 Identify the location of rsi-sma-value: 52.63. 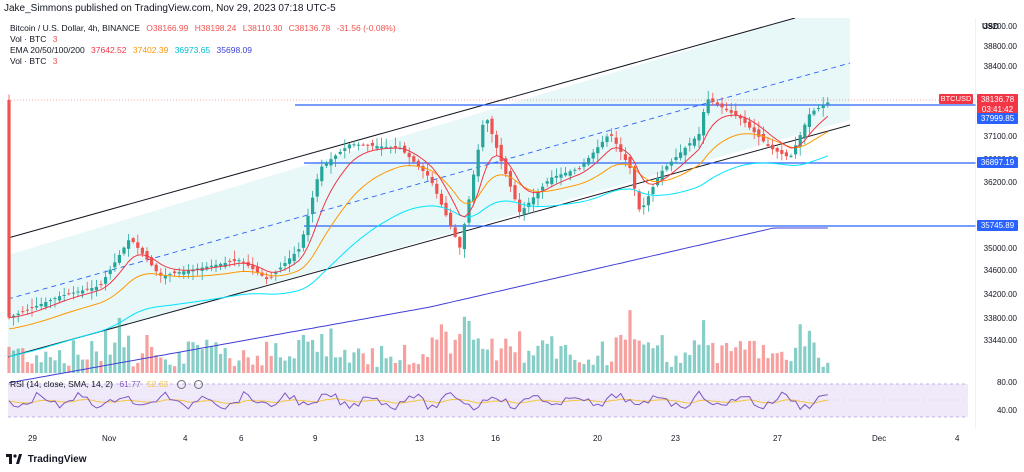
(158, 384).